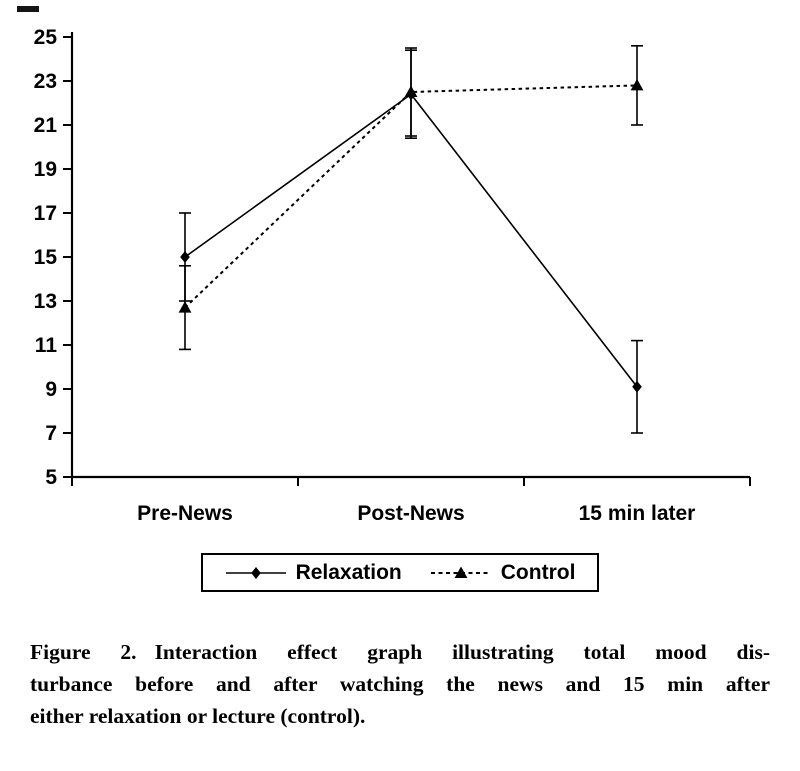 The image size is (800, 771). What do you see at coordinates (46, 125) in the screenshot?
I see `y-tick-label: 21` at bounding box center [46, 125].